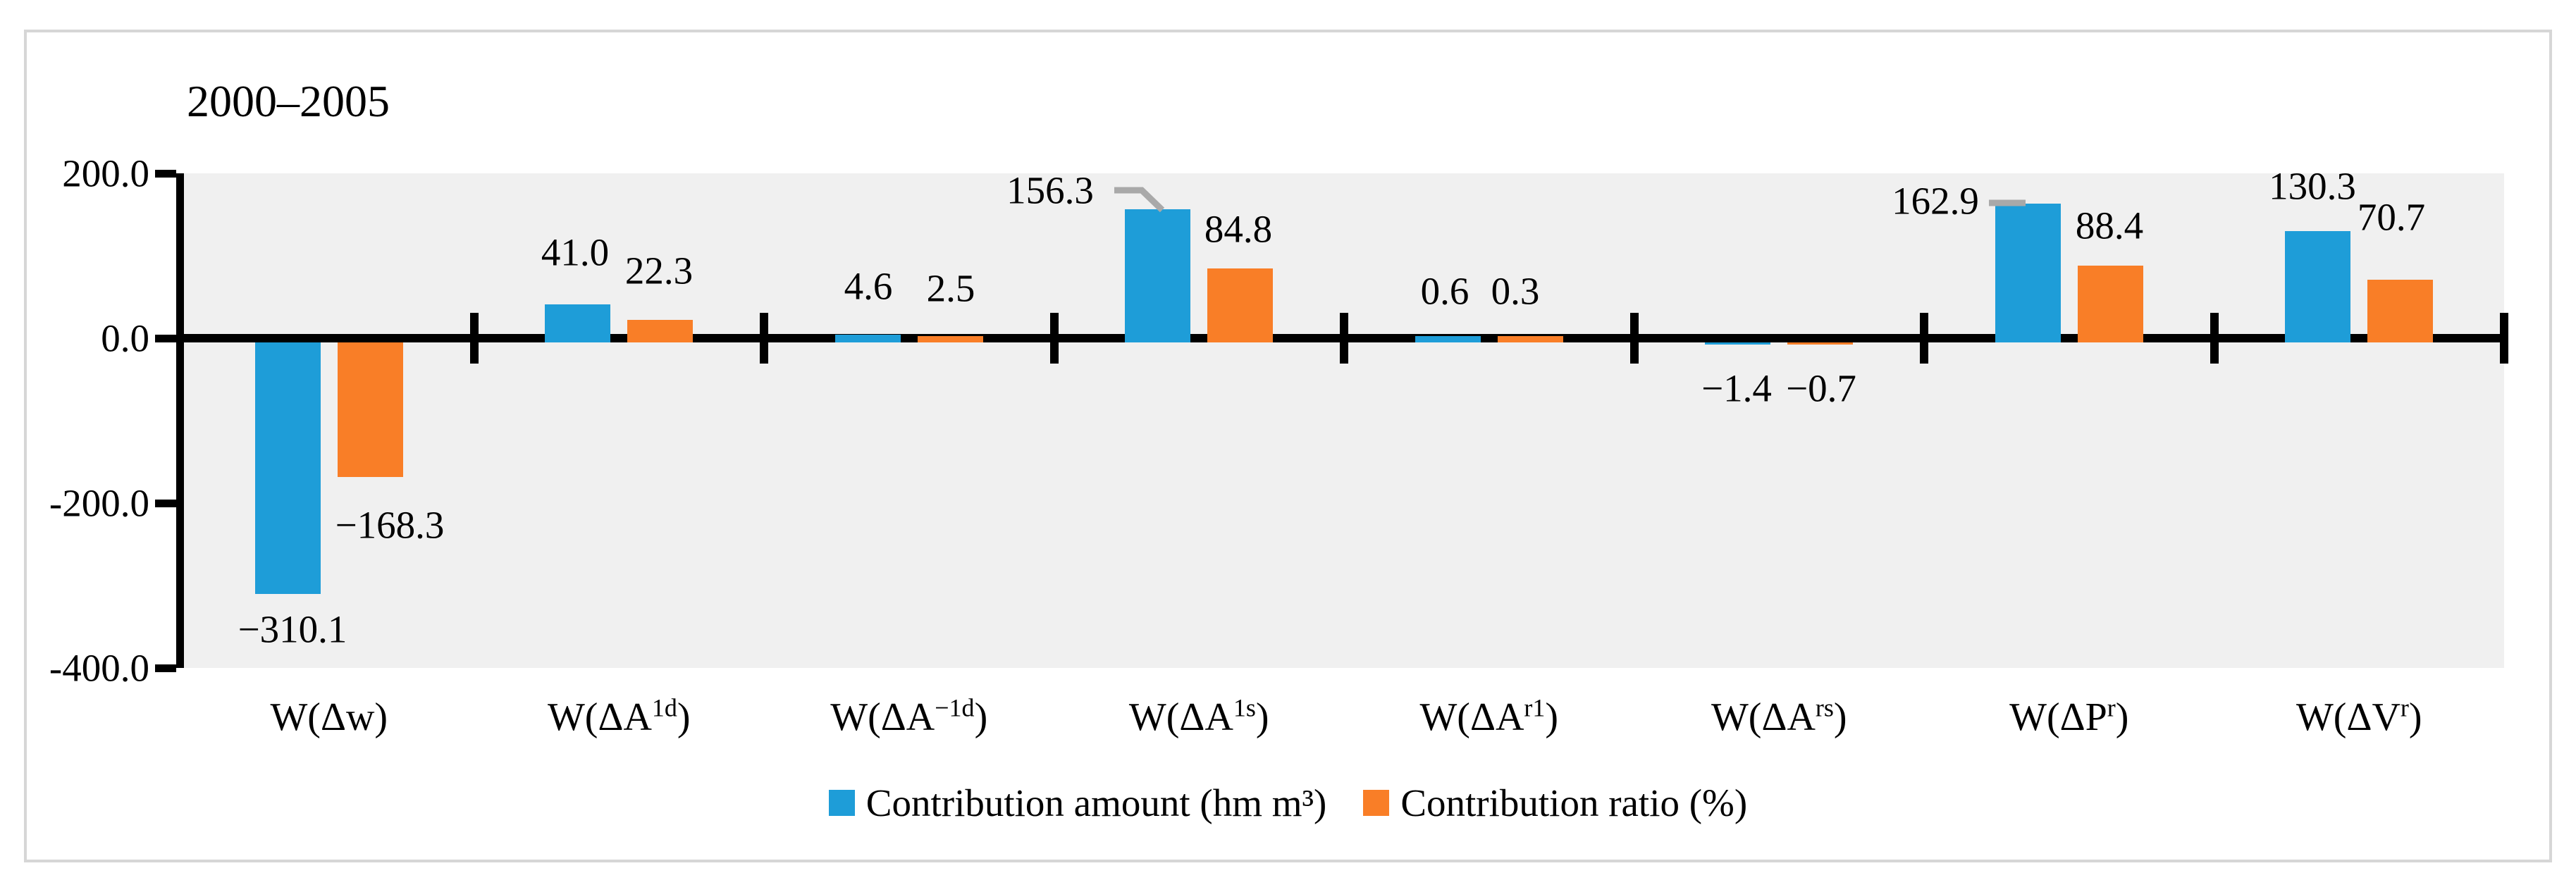 The height and width of the screenshot is (892, 2576). I want to click on chart-title: 2000–2005, so click(288, 101).